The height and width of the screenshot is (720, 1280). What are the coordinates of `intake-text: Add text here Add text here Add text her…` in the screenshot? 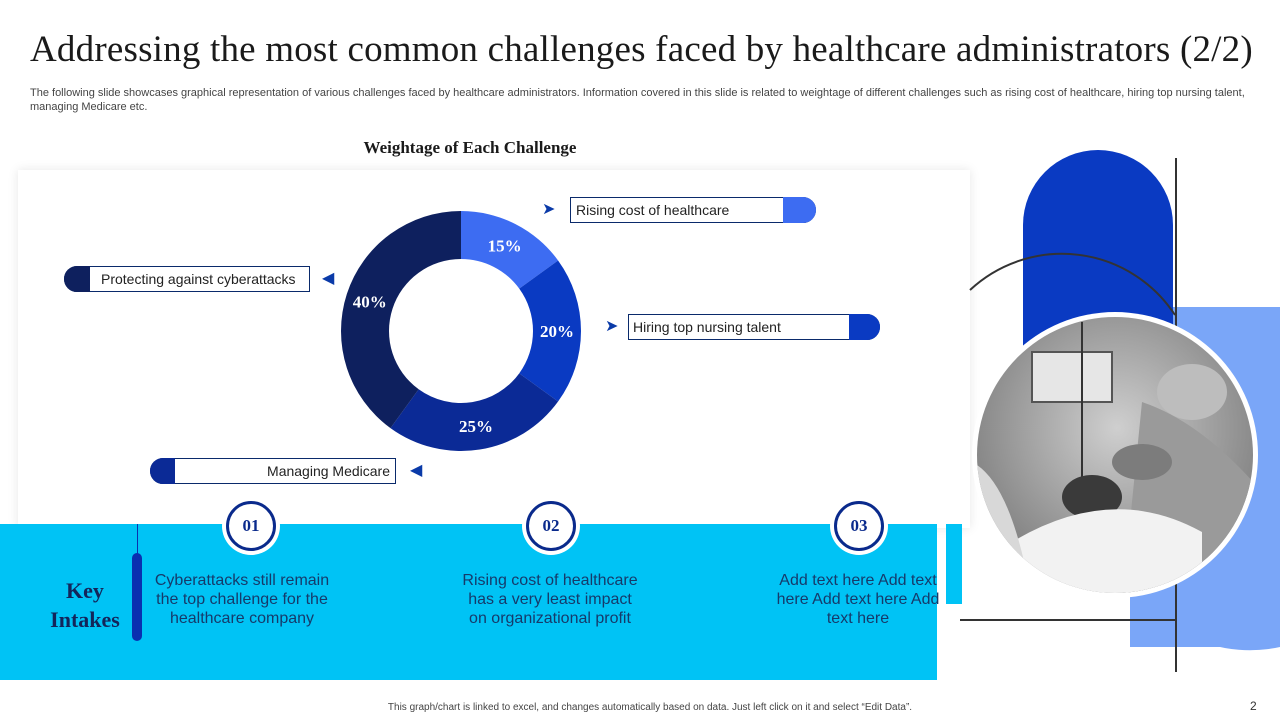 It's located at (858, 599).